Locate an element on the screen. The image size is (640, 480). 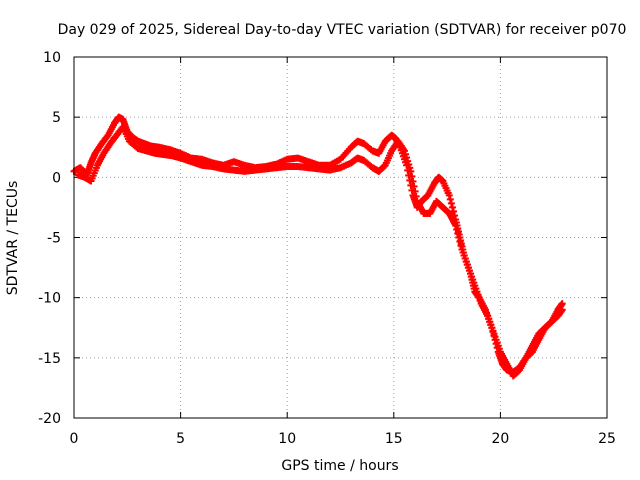
y-tick-label: -20 is located at coordinates (49, 419).